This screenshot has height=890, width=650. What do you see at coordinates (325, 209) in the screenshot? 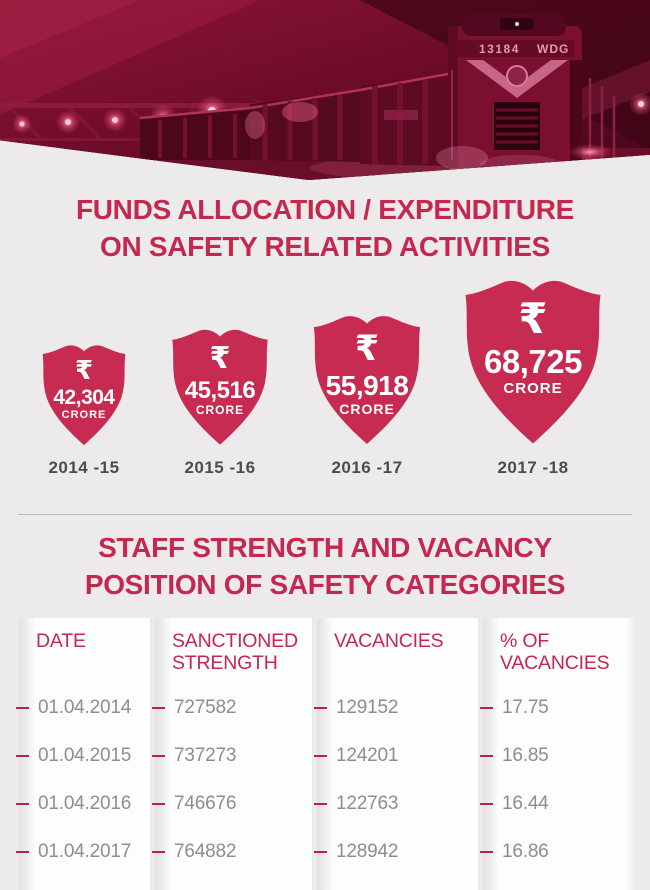
I see `funds-title-line1: FUNDS ALLOCATION / EXPENDITURE` at bounding box center [325, 209].